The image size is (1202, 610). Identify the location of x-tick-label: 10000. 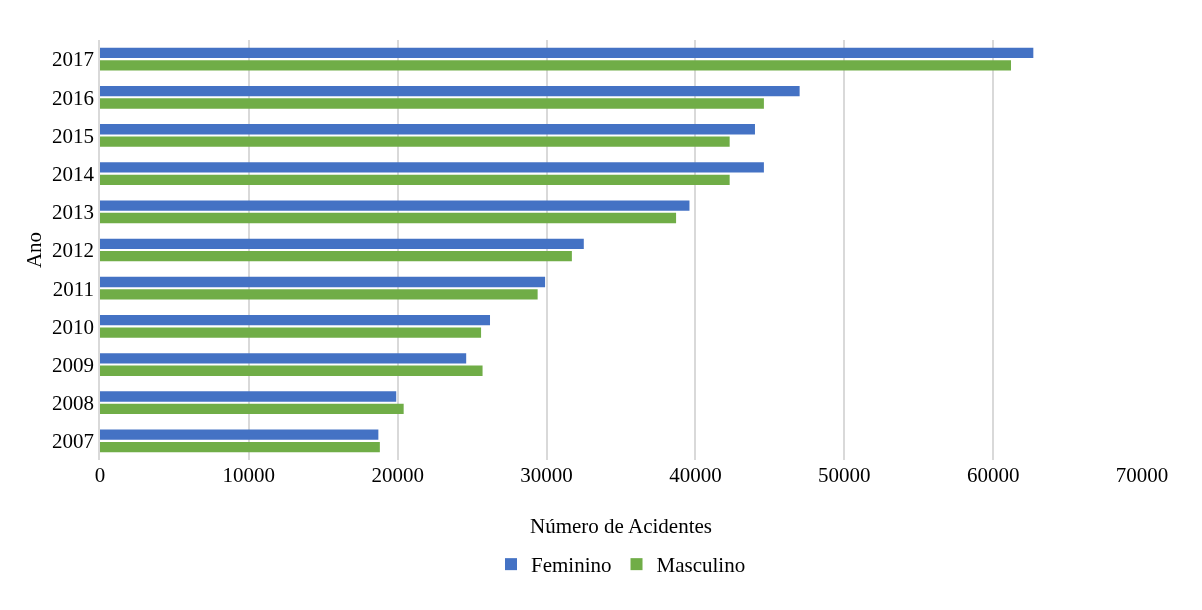
(249, 475).